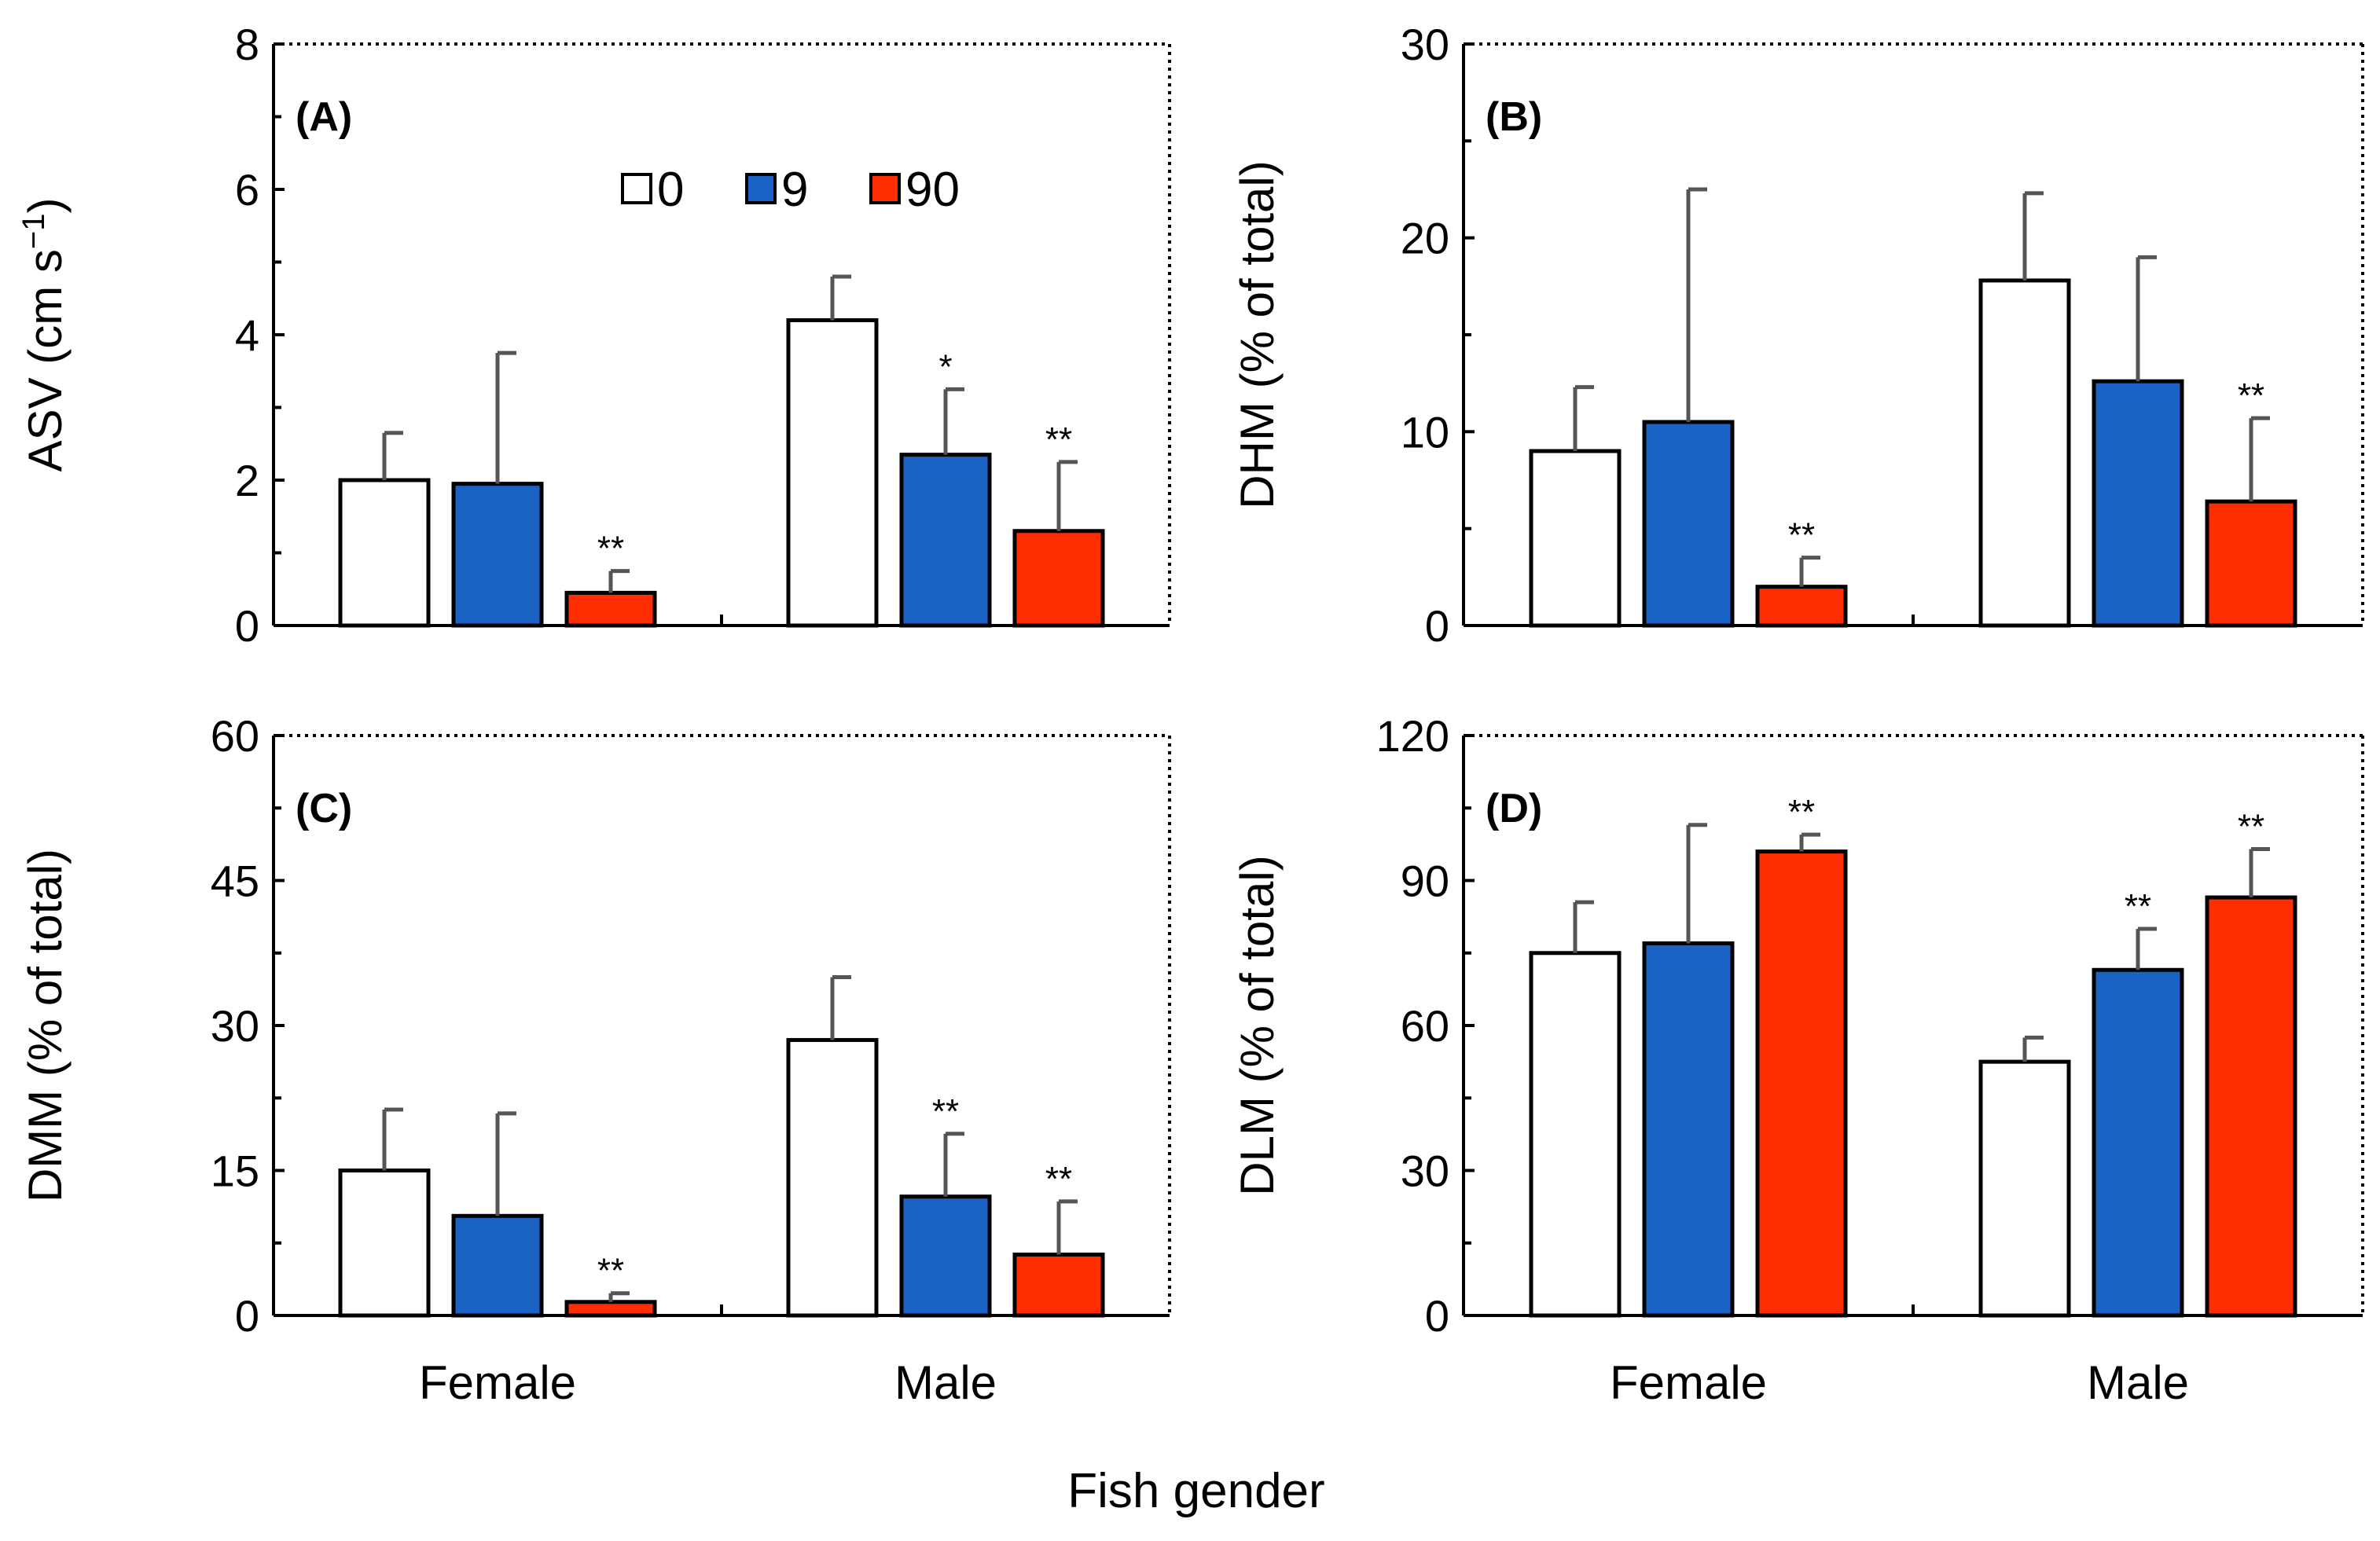 This screenshot has width=2380, height=1541. Describe the element at coordinates (247, 190) in the screenshot. I see `y-tick-label: 6` at that location.